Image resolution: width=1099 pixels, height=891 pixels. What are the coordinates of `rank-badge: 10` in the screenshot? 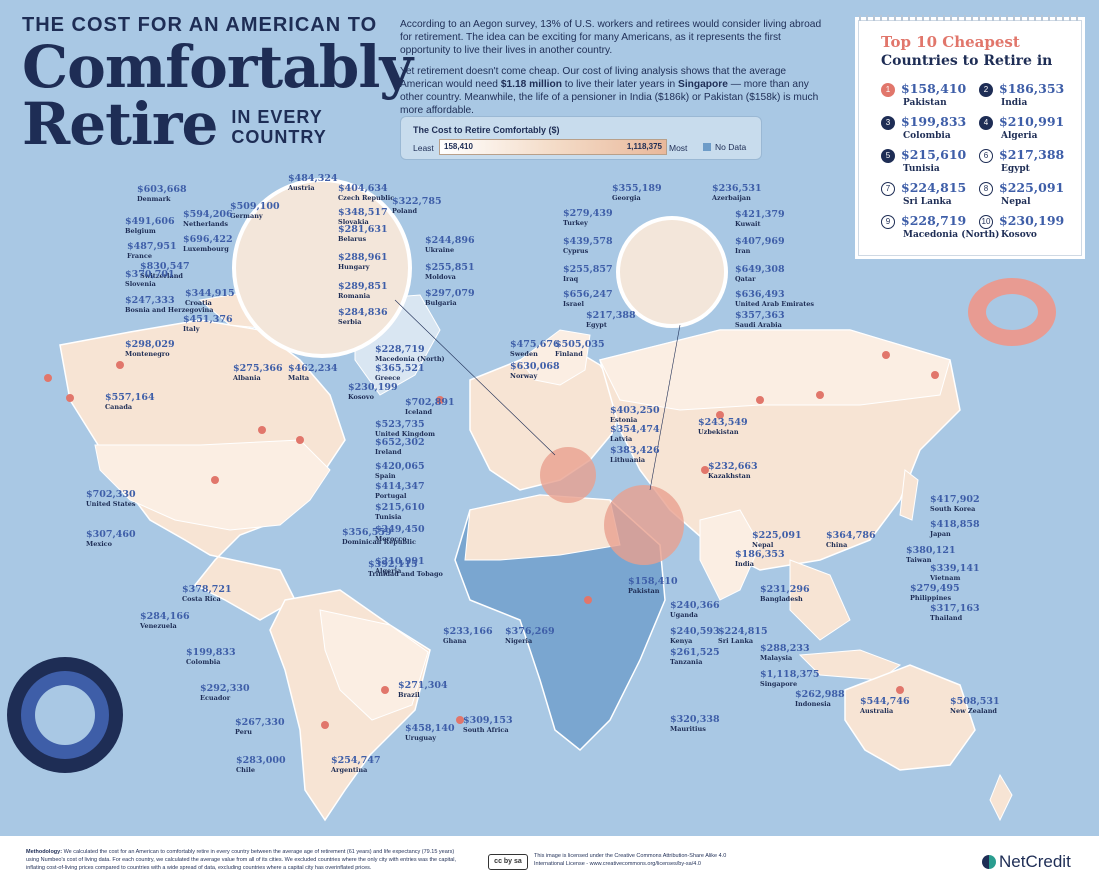 It's located at (986, 222).